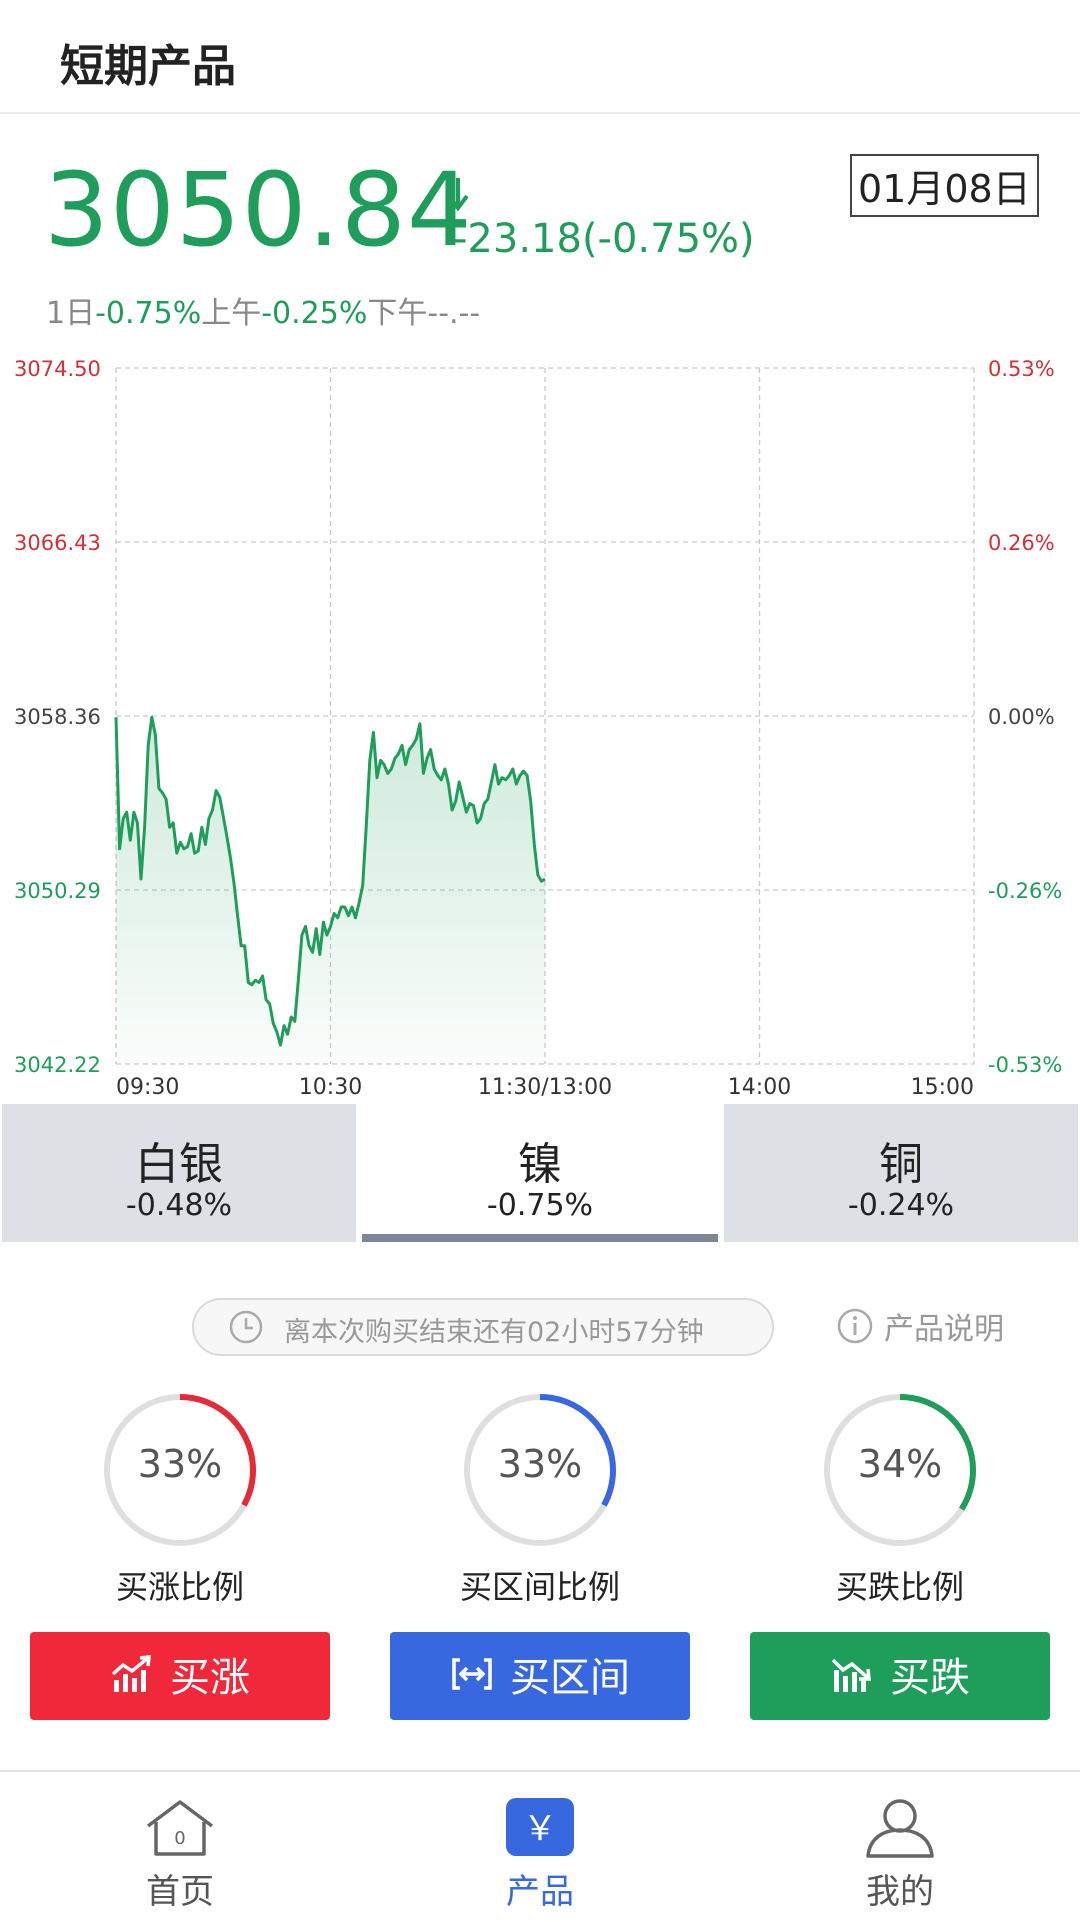 Image resolution: width=1080 pixels, height=1922 pixels. Describe the element at coordinates (944, 185) in the screenshot. I see `date-selector: 01月08日` at that location.